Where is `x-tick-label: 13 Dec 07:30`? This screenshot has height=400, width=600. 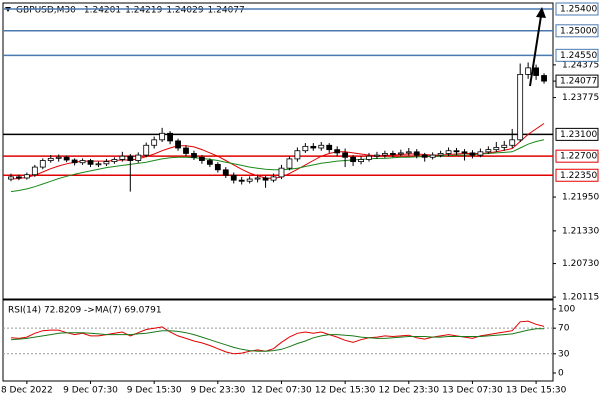
x-tick-label: 13 Dec 07:30 is located at coordinates (472, 391).